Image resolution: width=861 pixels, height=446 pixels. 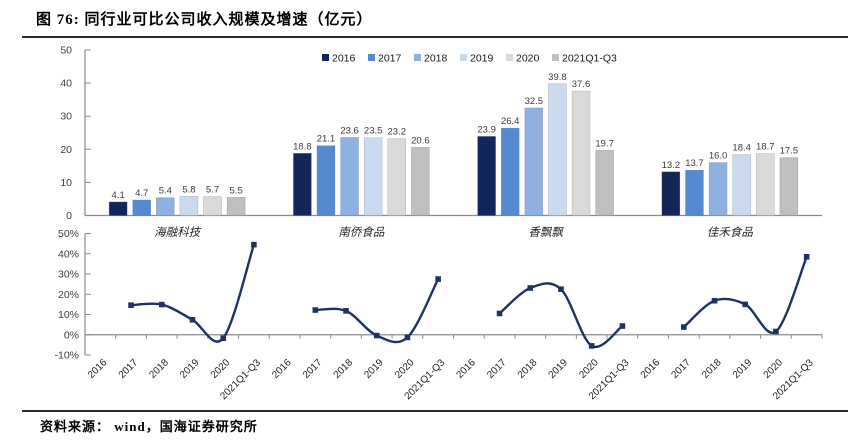 What do you see at coordinates (66, 356) in the screenshot?
I see `line-y-tick-label--10%: -10%` at bounding box center [66, 356].